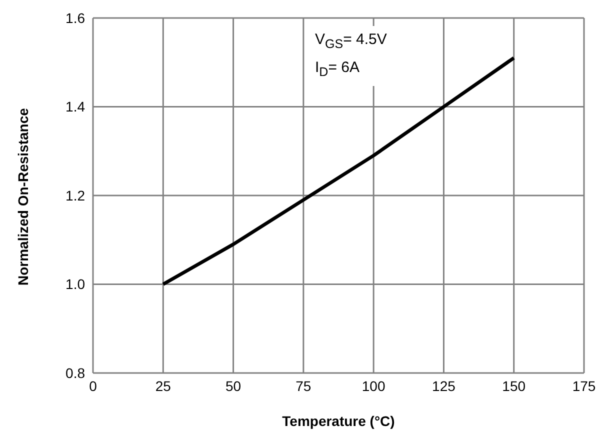 The height and width of the screenshot is (443, 607). Describe the element at coordinates (93, 386) in the screenshot. I see `x-tick-label: 0` at that location.